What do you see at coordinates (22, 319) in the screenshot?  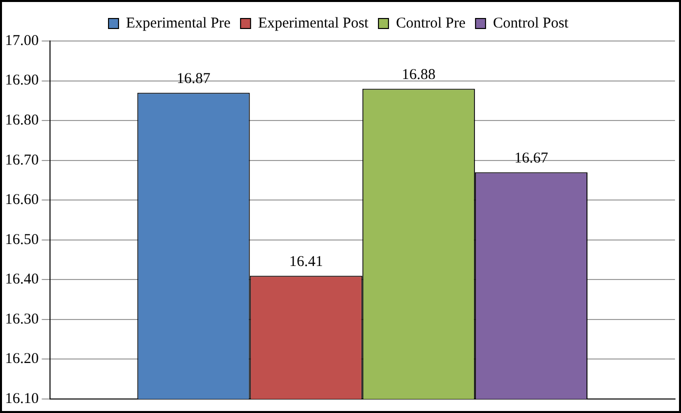 I see `y-tick-label: 16.30` at bounding box center [22, 319].